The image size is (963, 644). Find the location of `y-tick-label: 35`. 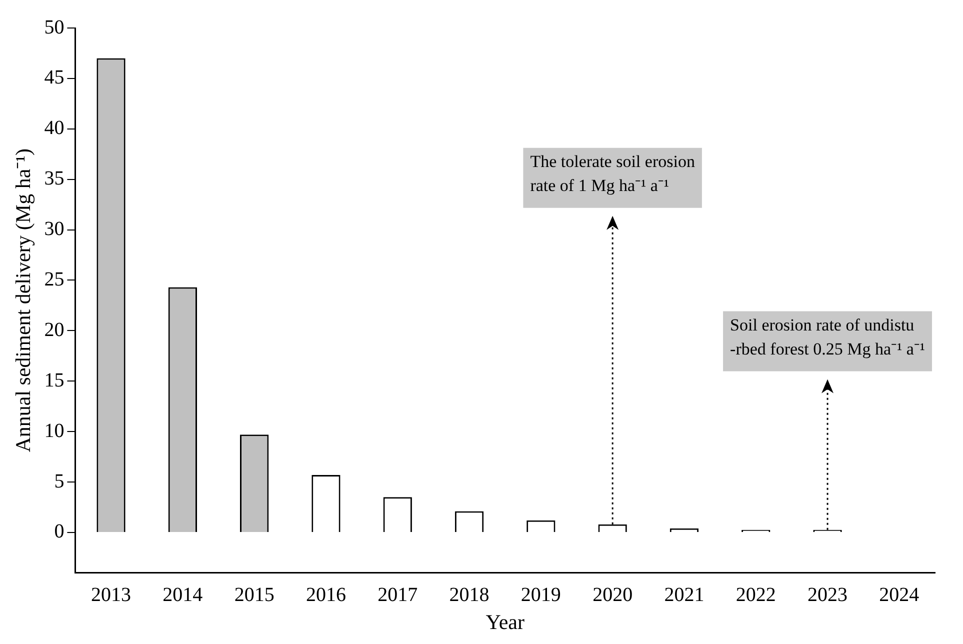

y-tick-label: 35 is located at coordinates (54, 179).